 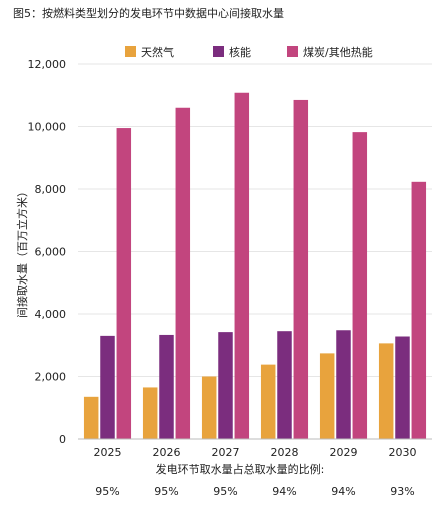 What do you see at coordinates (157, 52) in the screenshot?
I see `legend-label: 天然气` at bounding box center [157, 52].